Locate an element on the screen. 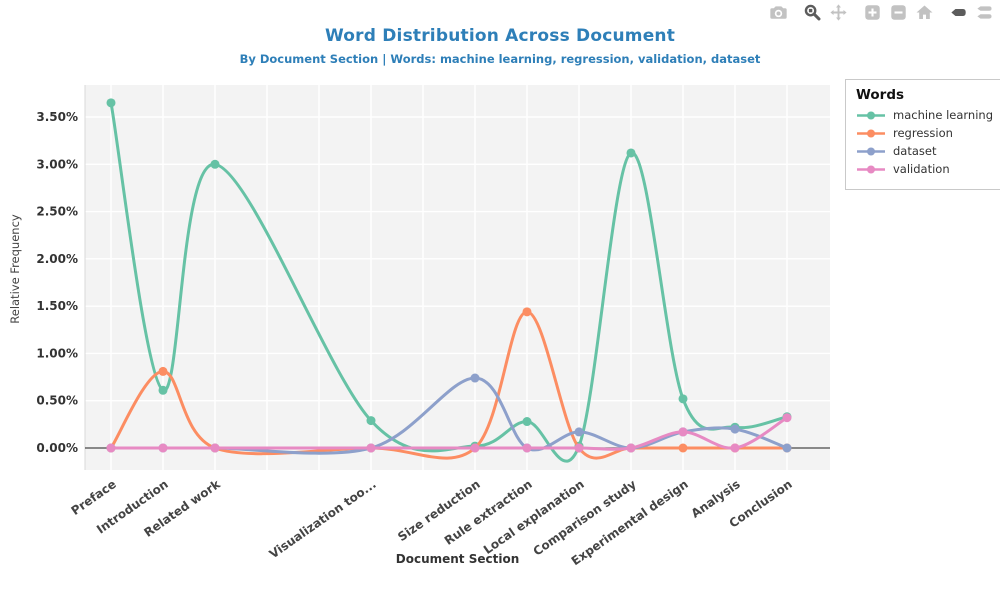 The width and height of the screenshot is (1000, 600). y-tick-label: 1.00% is located at coordinates (57, 353).